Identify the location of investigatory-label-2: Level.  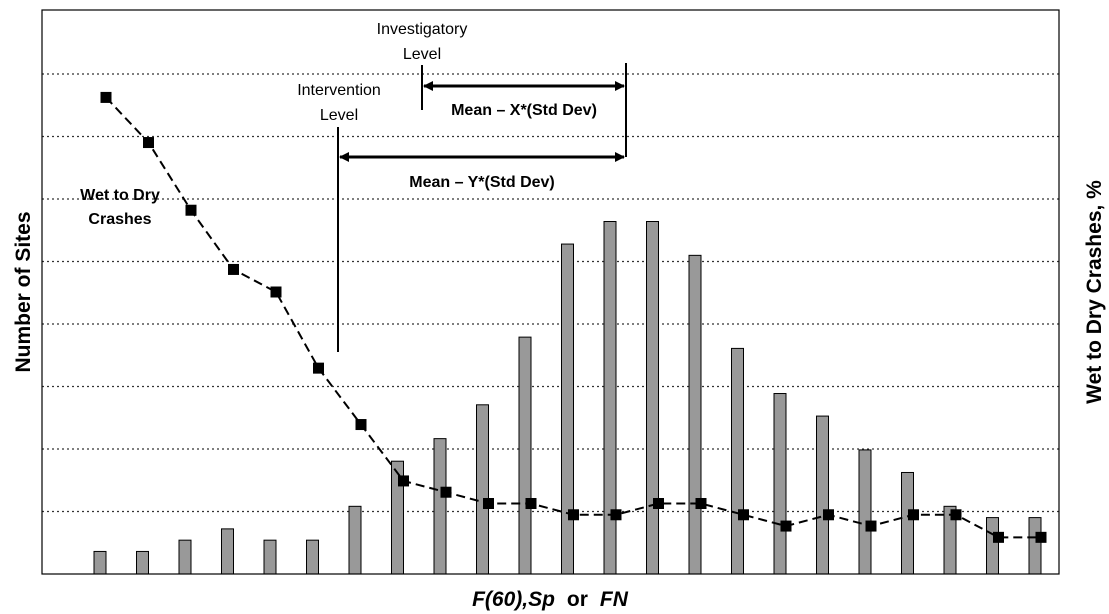
(422, 54).